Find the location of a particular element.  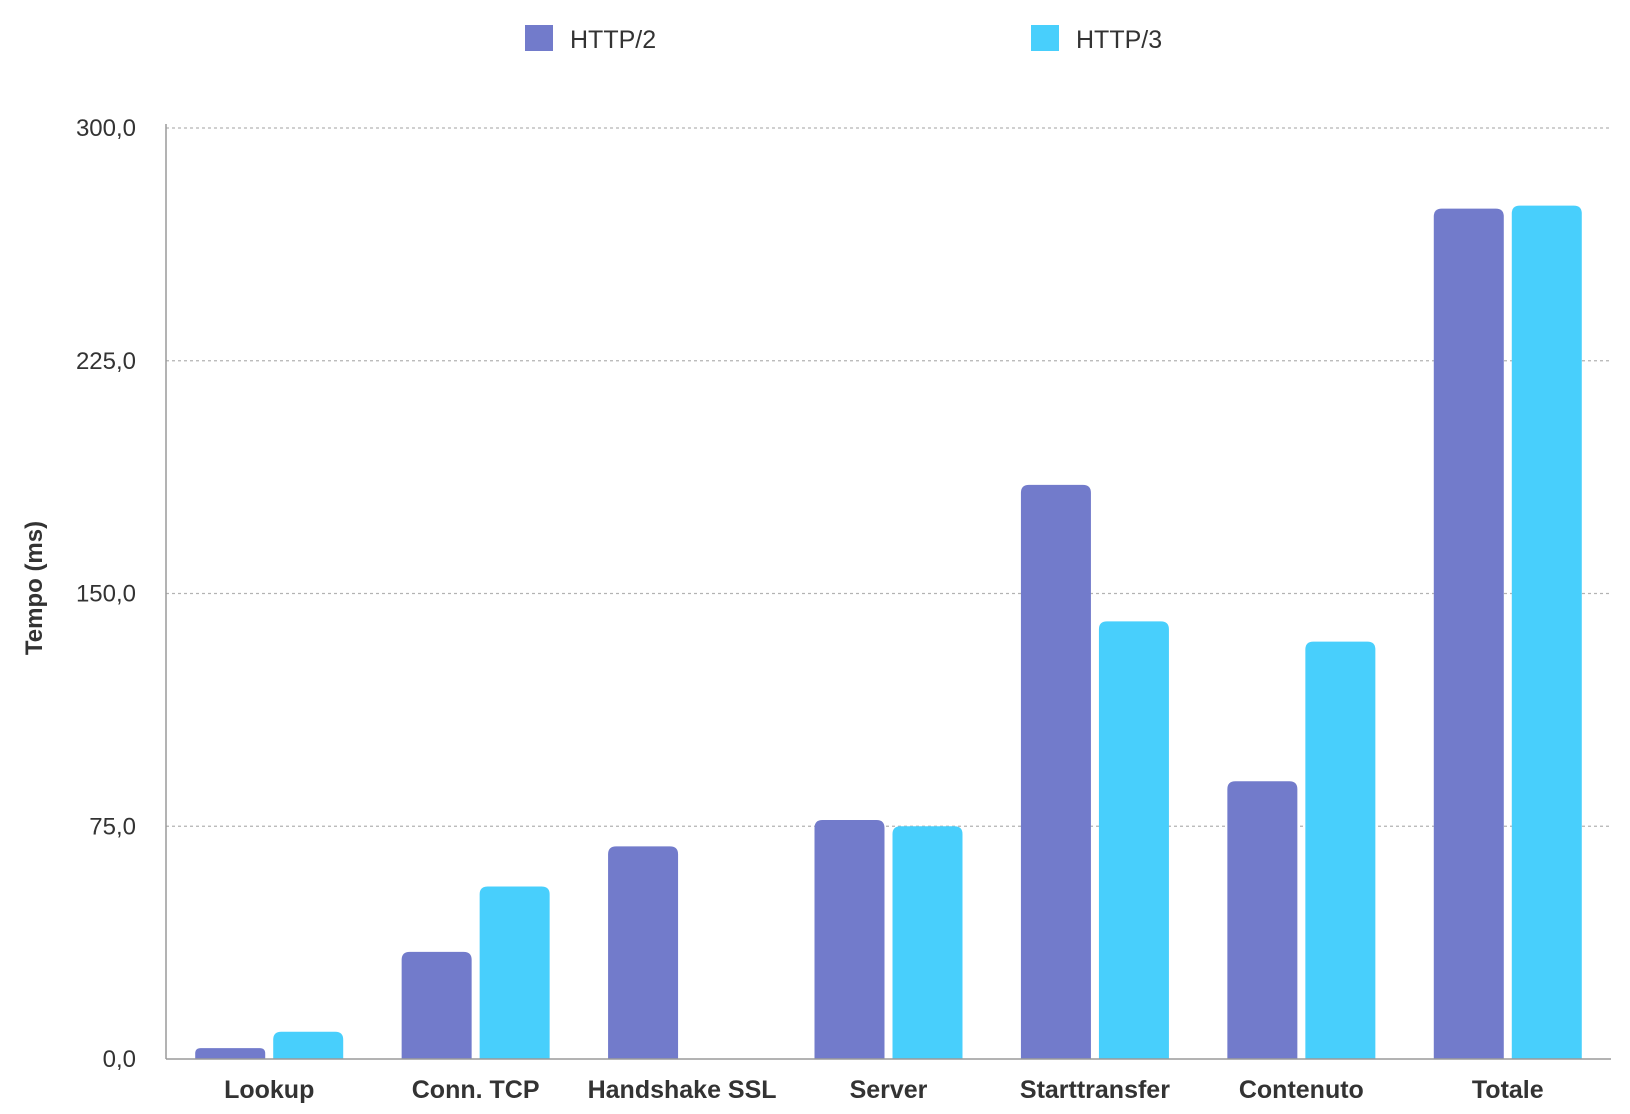

y-tick-label: 0,0 is located at coordinates (119, 1059).